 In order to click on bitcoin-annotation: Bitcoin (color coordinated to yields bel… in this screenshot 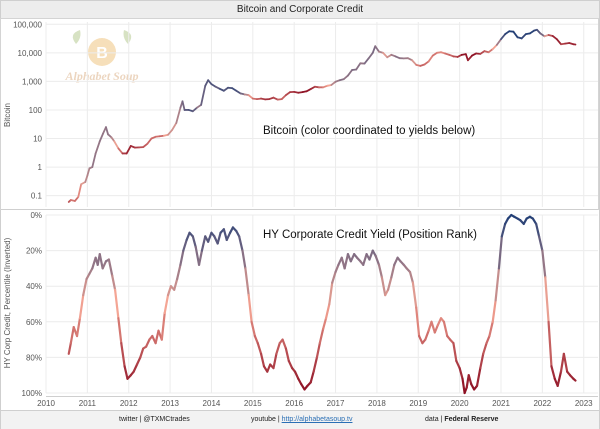, I will do `click(369, 131)`.